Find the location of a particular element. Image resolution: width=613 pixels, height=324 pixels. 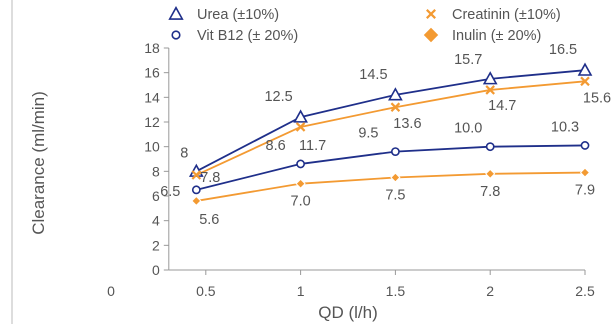

legend-item-vitb12: Vit B12 (± 20%) is located at coordinates (234, 36).